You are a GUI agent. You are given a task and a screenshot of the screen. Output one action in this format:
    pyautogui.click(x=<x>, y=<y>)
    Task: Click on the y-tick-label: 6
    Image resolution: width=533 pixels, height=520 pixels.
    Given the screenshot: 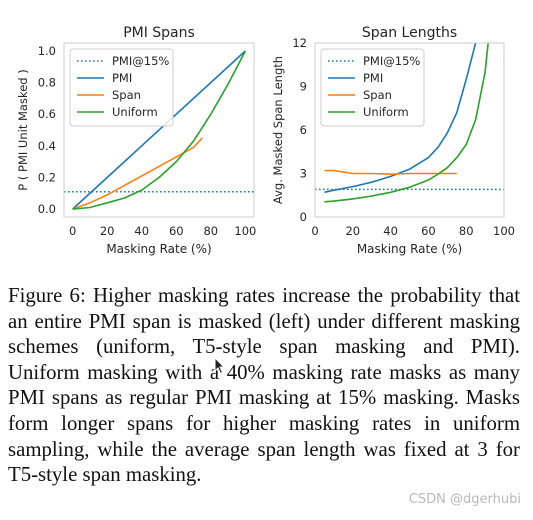 What is the action you would take?
    pyautogui.click(x=303, y=130)
    